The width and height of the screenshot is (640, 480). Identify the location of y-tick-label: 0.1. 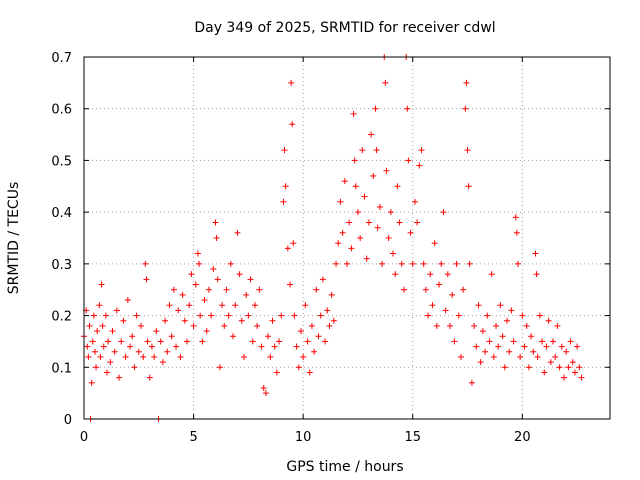
(61, 368).